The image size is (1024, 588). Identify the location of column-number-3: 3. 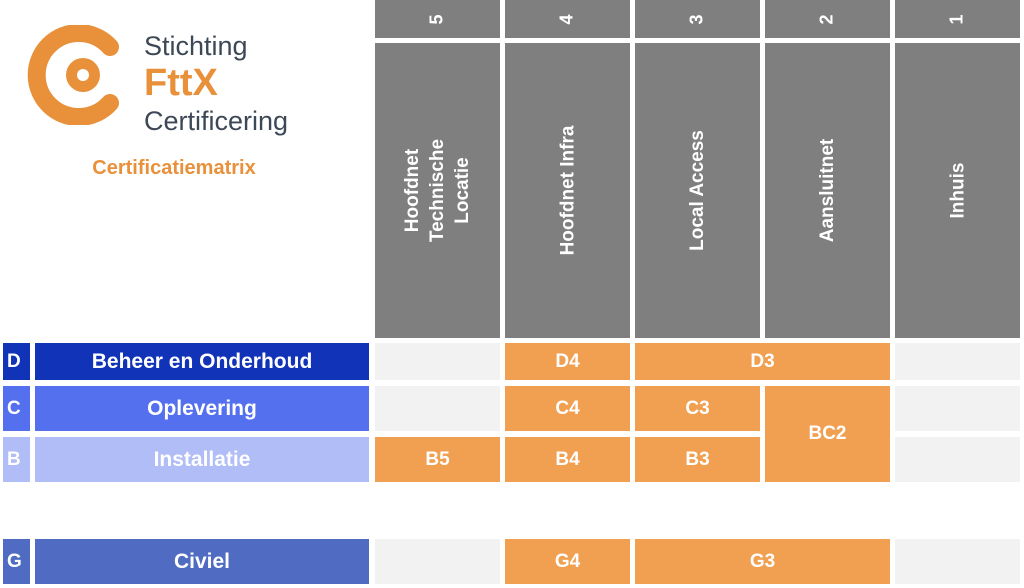
(697, 19).